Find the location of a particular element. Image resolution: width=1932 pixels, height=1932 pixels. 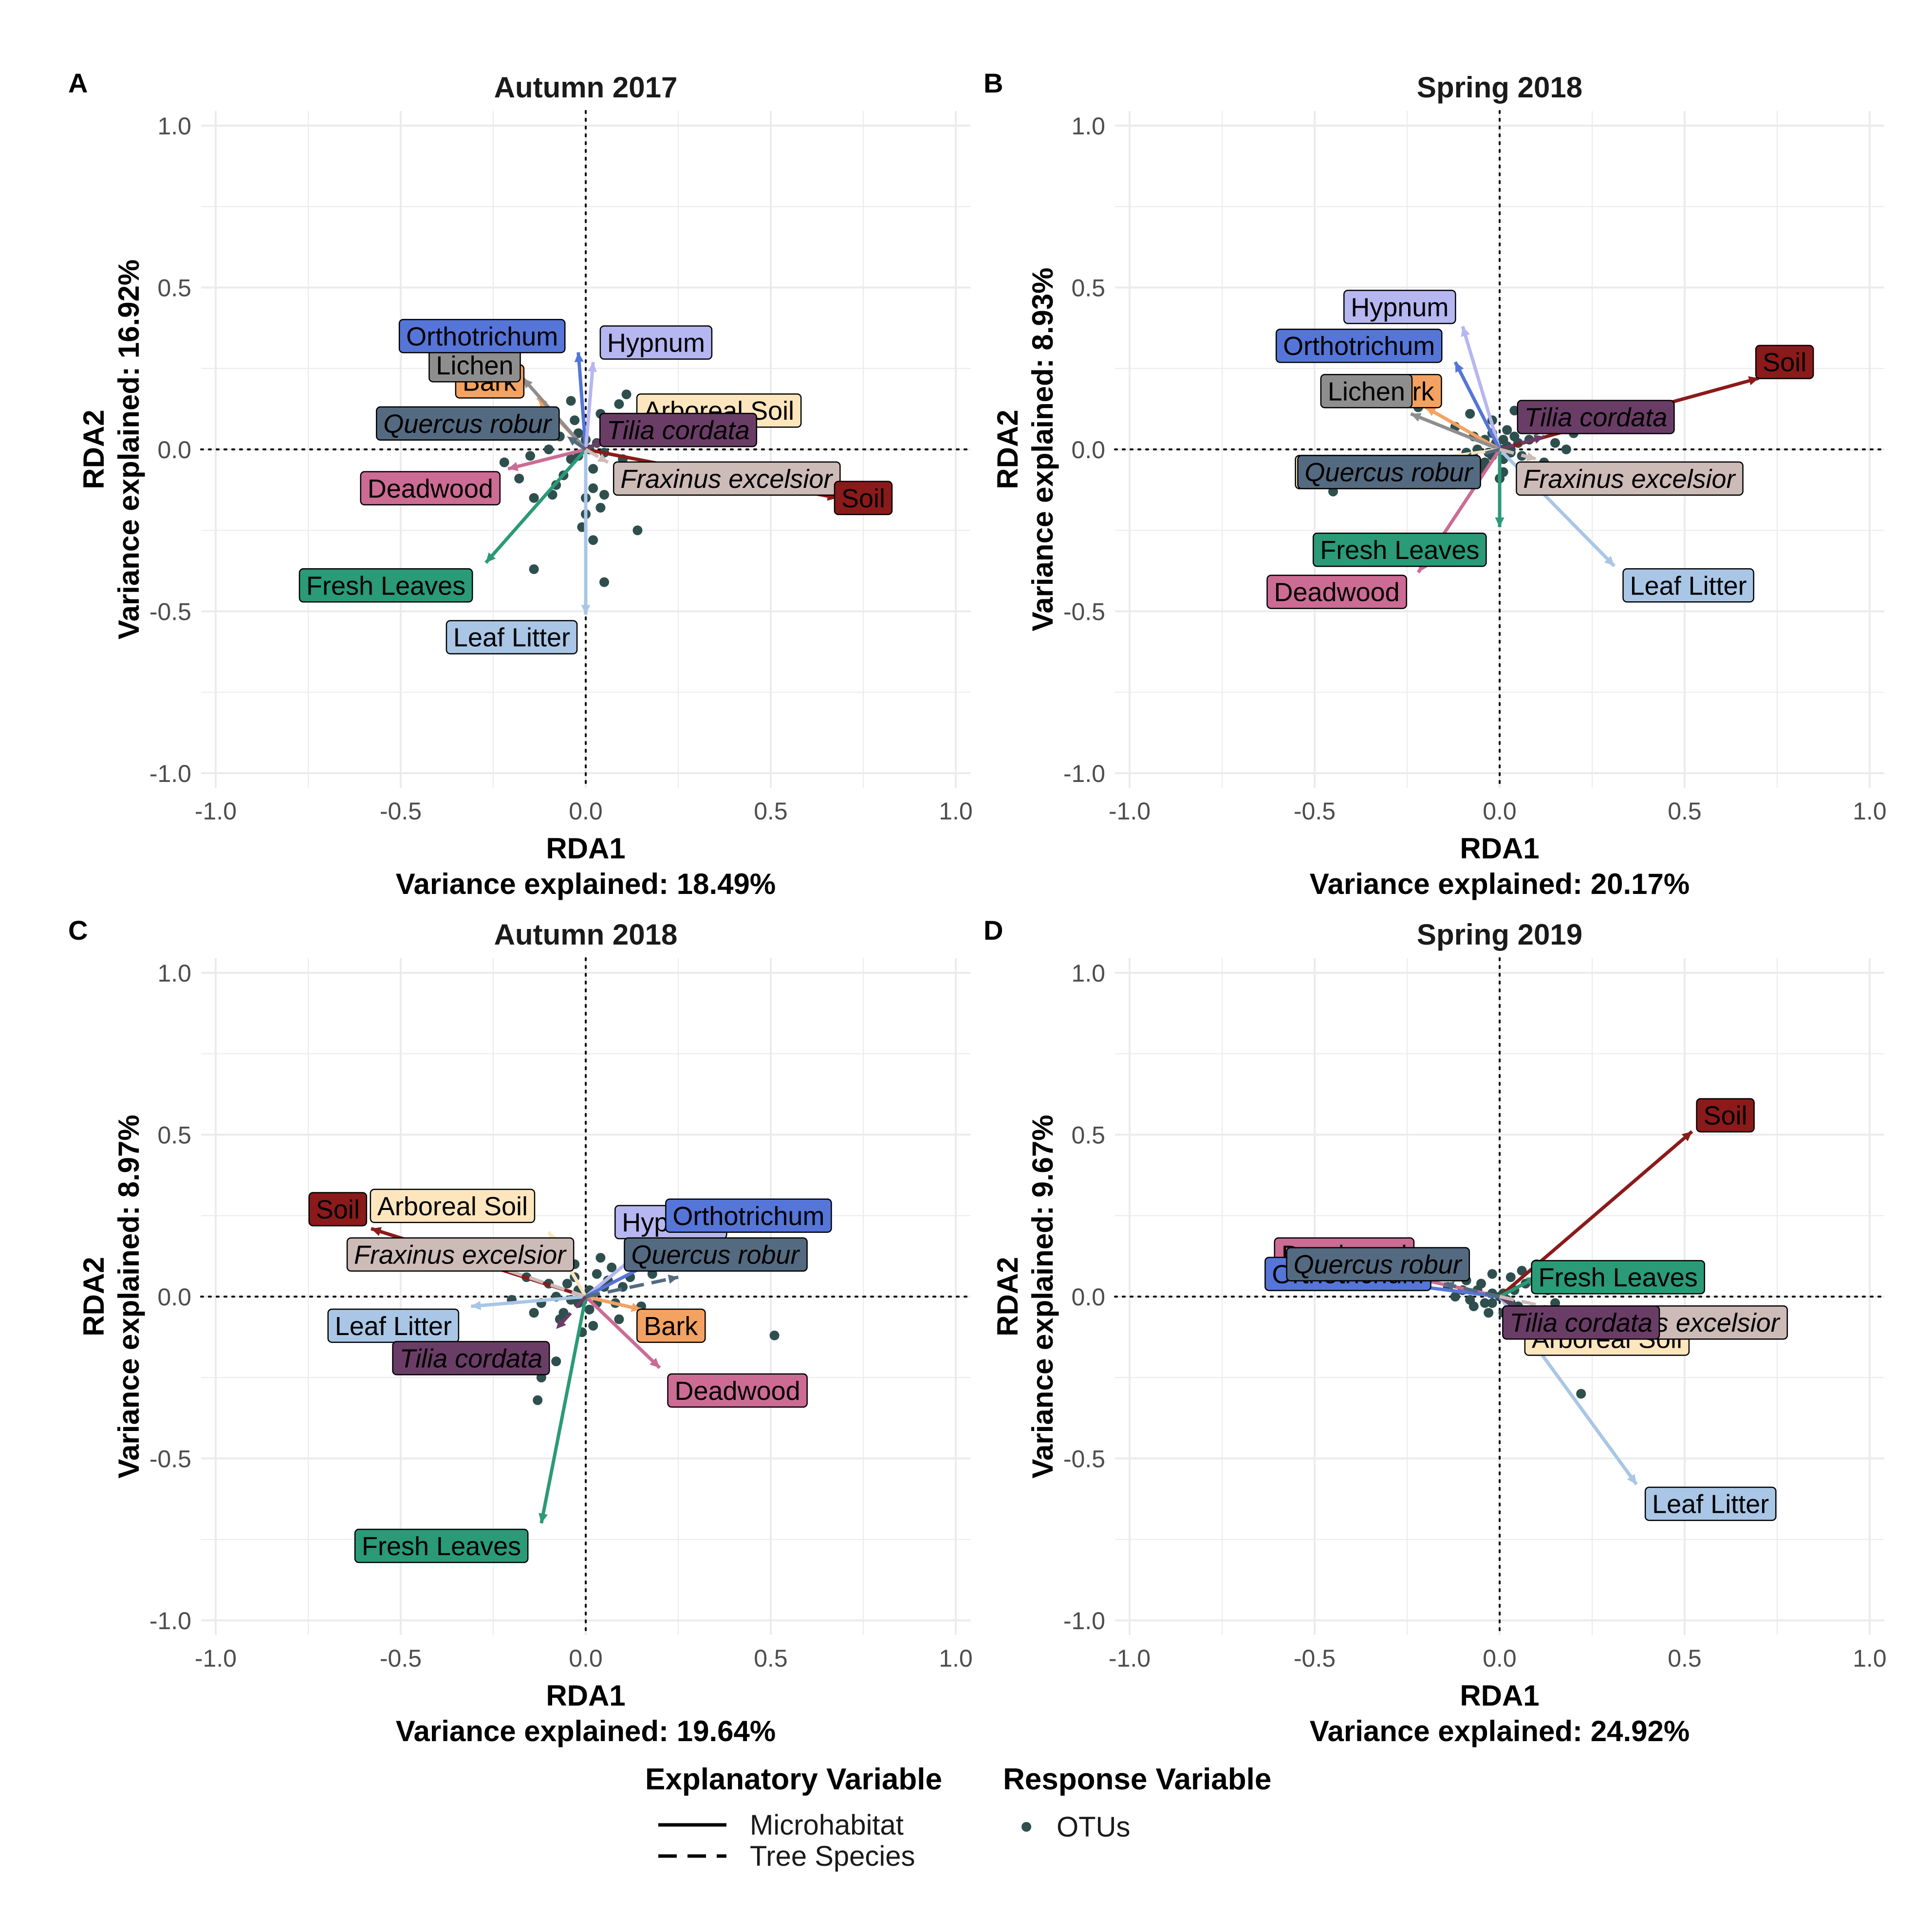

y-axis-subtitle: Variance explained: 8.93% is located at coordinates (1043, 449).